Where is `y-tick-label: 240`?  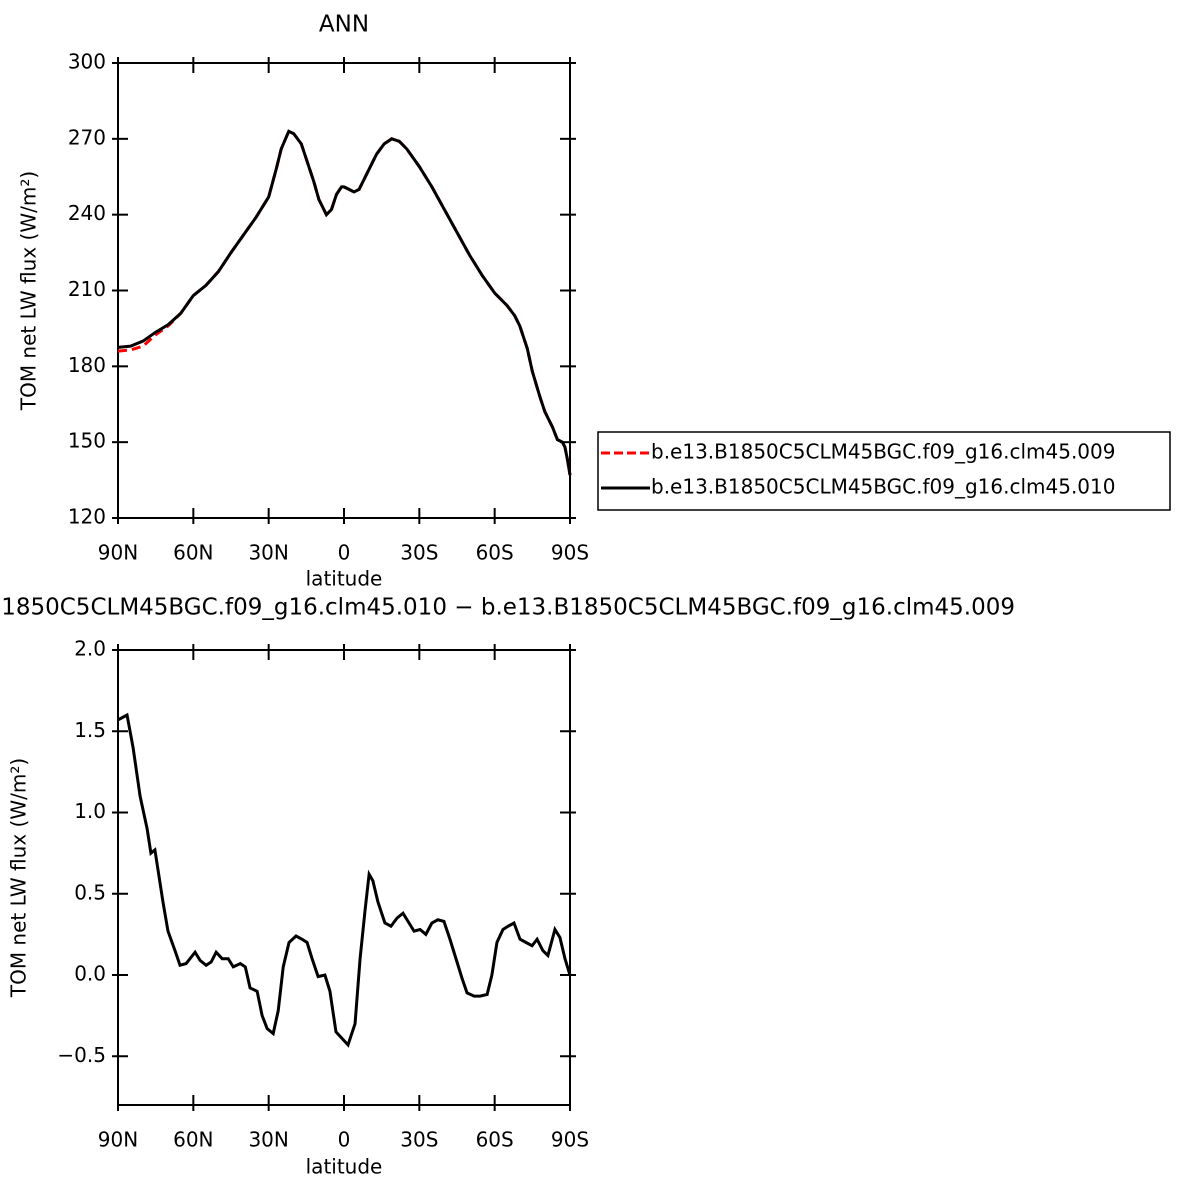
y-tick-label: 240 is located at coordinates (87, 213).